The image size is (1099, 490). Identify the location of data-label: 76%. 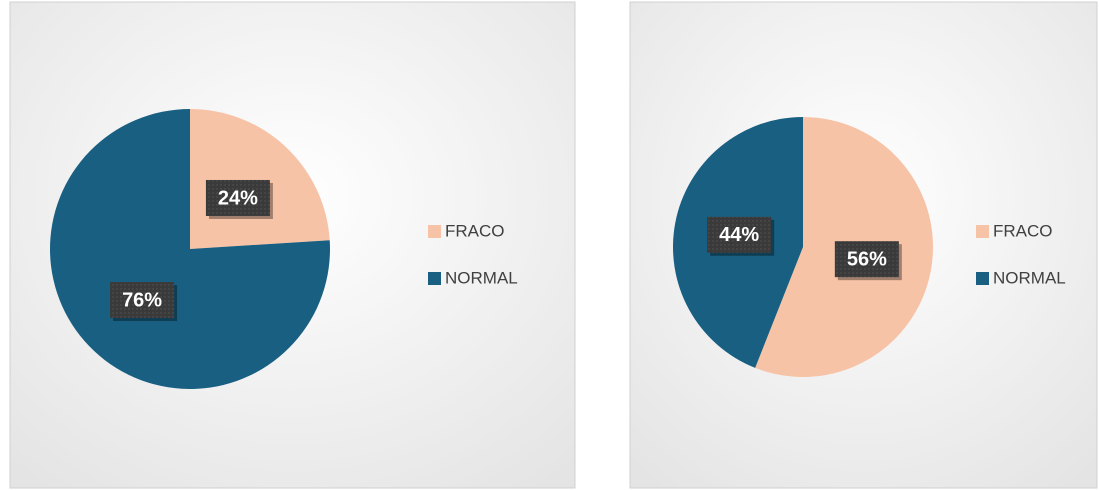
(142, 300).